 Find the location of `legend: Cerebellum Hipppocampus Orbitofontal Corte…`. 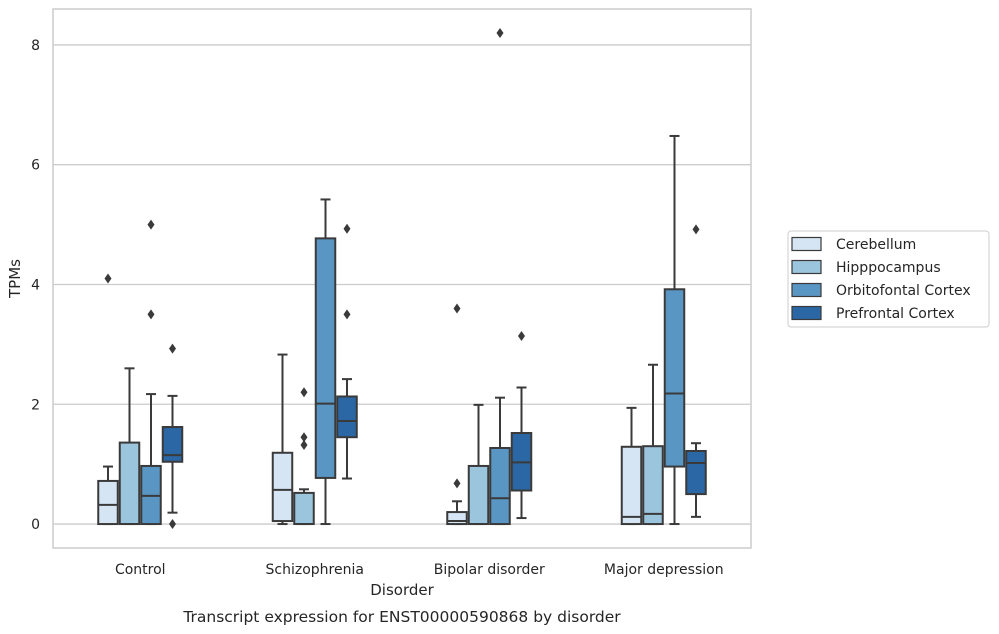

legend: Cerebellum Hipppocampus Orbitofontal Corte… is located at coordinates (888, 279).